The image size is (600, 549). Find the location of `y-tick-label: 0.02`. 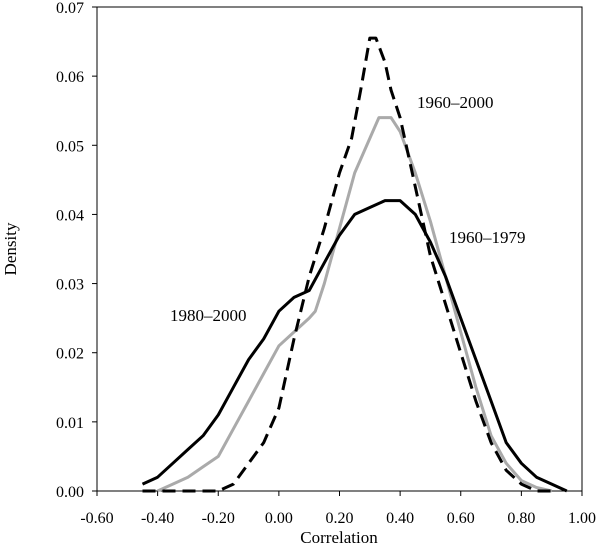

y-tick-label: 0.02 is located at coordinates (70, 354).